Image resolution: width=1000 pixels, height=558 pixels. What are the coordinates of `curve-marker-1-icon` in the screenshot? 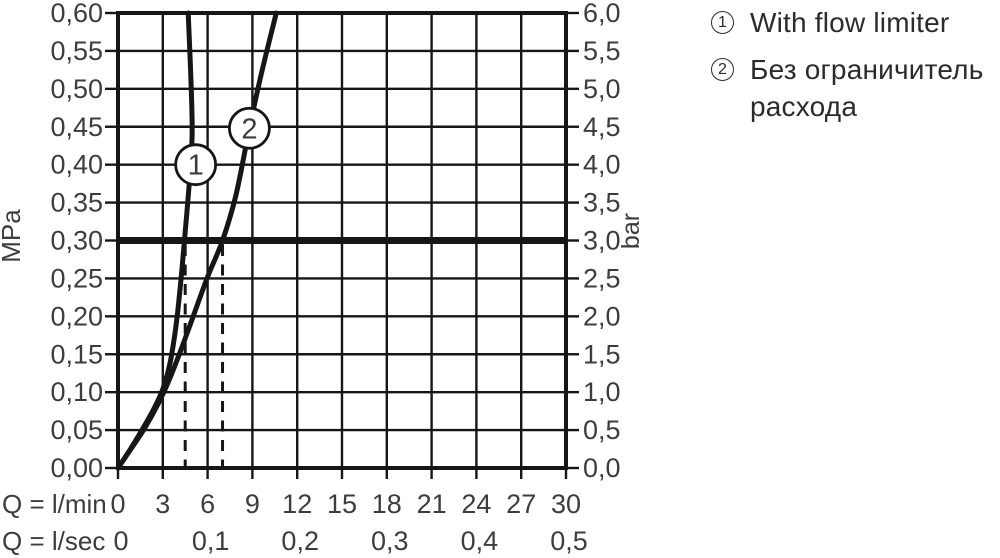 It's located at (196, 165).